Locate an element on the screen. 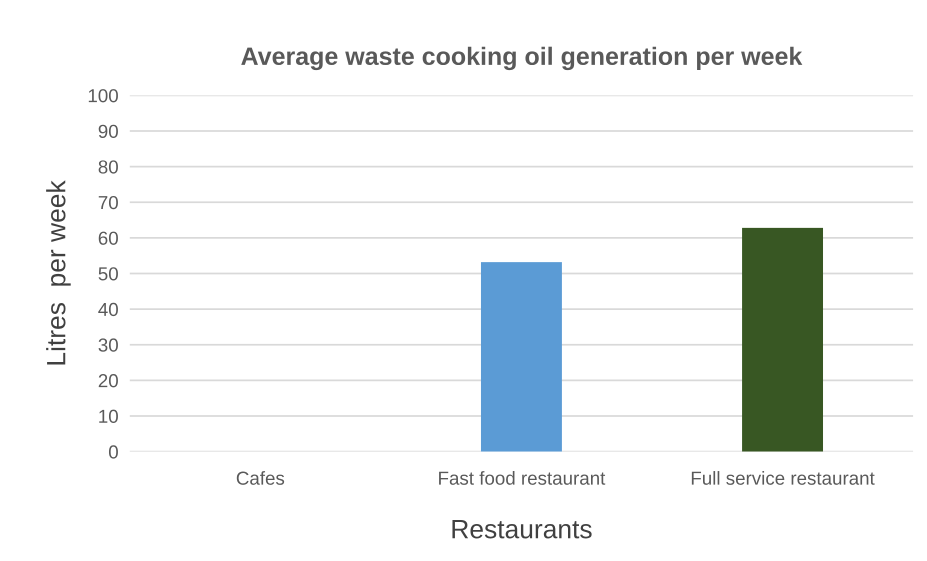  y-axis-title: Litres per week is located at coordinates (58, 272).